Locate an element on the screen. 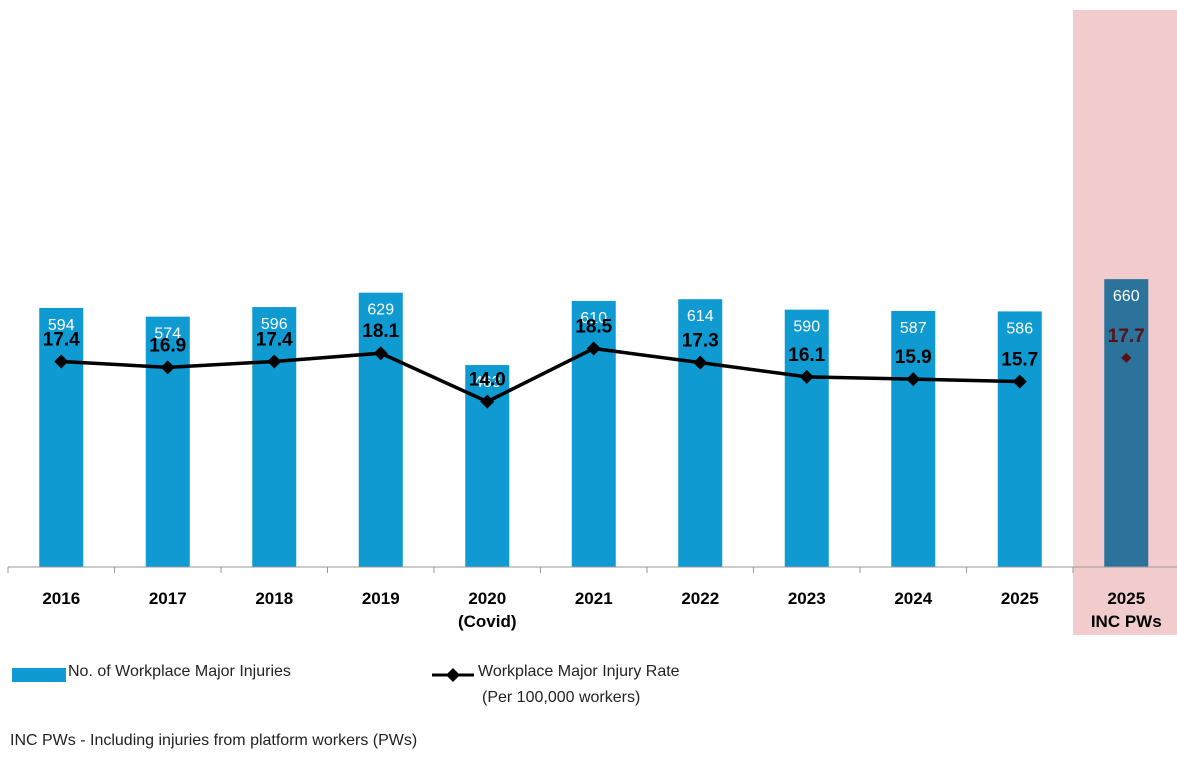 This screenshot has height=758, width=1177. legend-line-label: Workplace Major Injury Rate is located at coordinates (579, 671).